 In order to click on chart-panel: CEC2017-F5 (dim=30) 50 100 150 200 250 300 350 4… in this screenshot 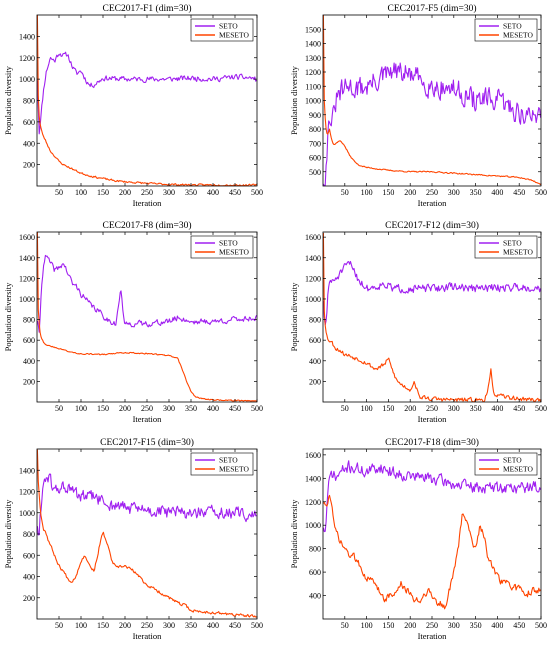, I will do `click(418, 105)`.